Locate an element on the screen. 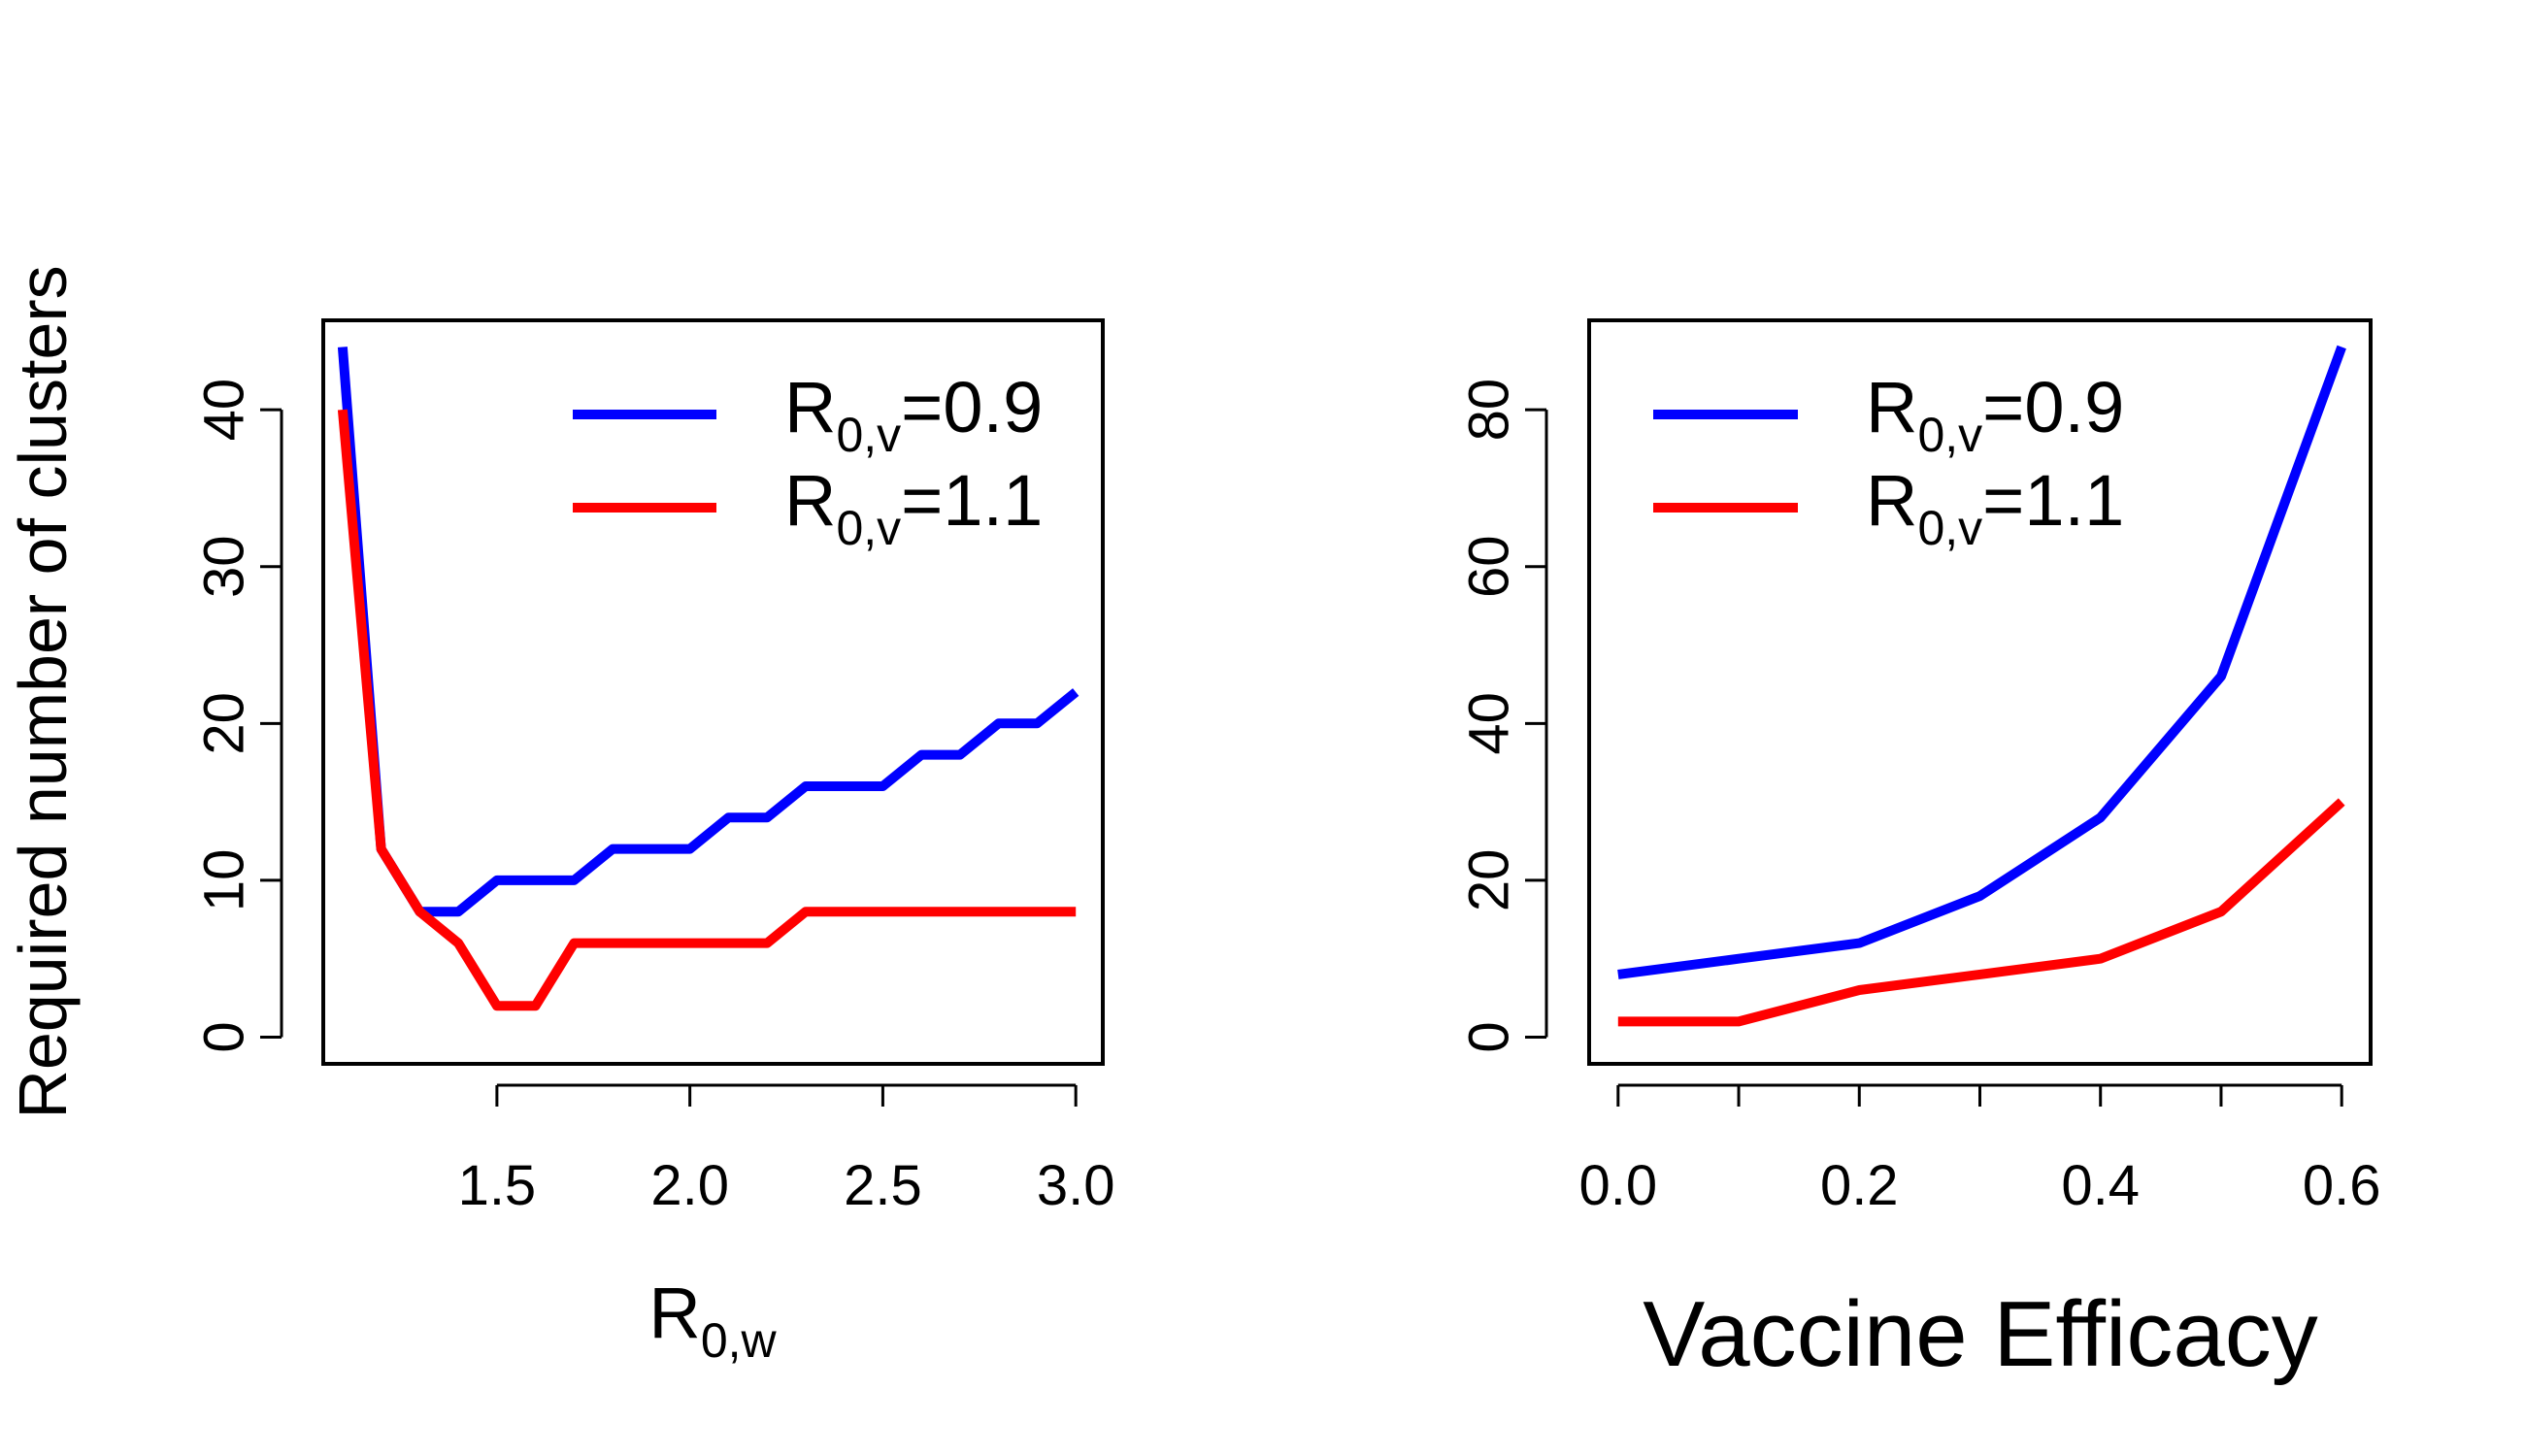 This screenshot has height=1456, width=2524. left-x-axis: 1.5 2.0 2.5 3.0 is located at coordinates (786, 1150).